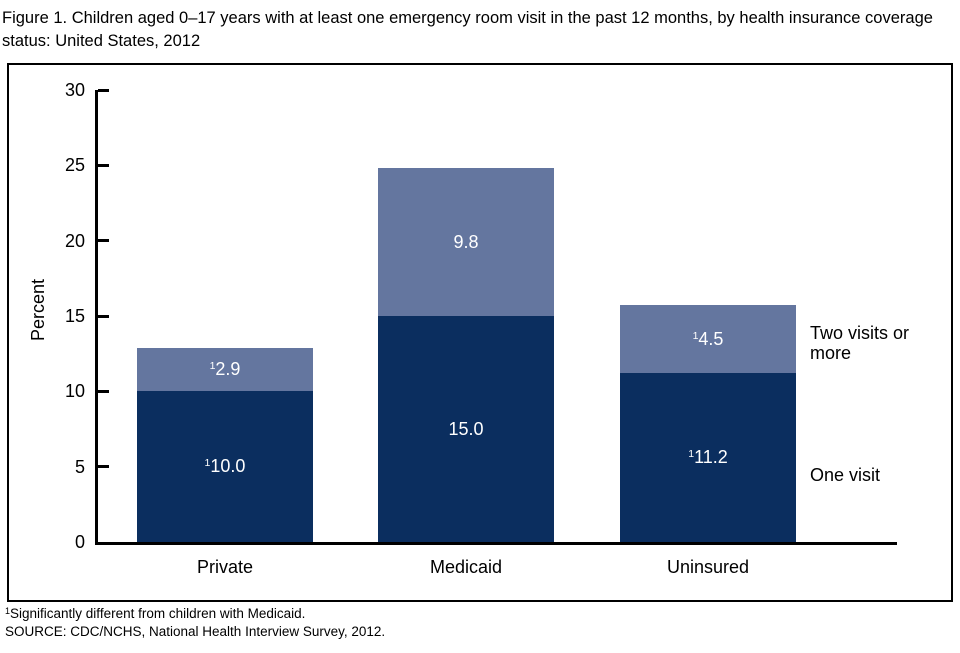 The height and width of the screenshot is (653, 960). I want to click on x-axis-line, so click(496, 543).